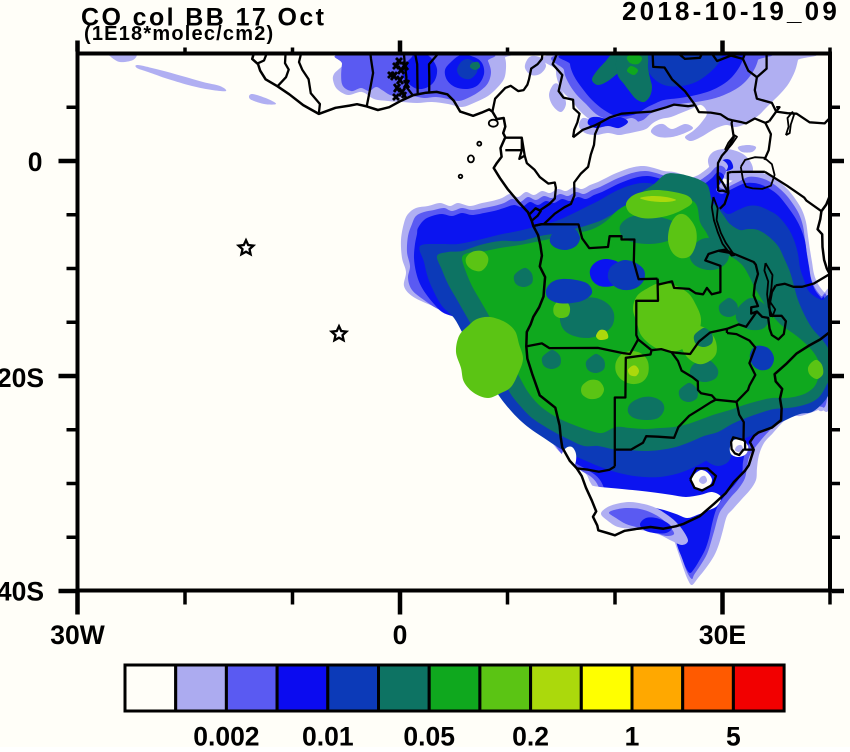  Describe the element at coordinates (530, 735) in the screenshot. I see `svg-text: 0.2` at that location.